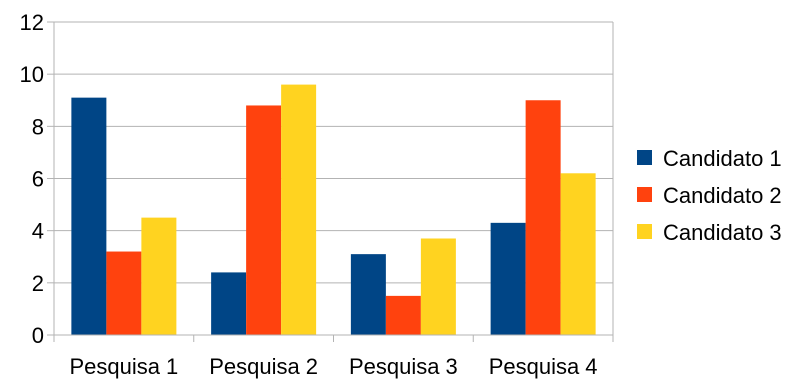  I want to click on legend: Candidato 1 Candidato 2 Candidato 3, so click(709, 195).